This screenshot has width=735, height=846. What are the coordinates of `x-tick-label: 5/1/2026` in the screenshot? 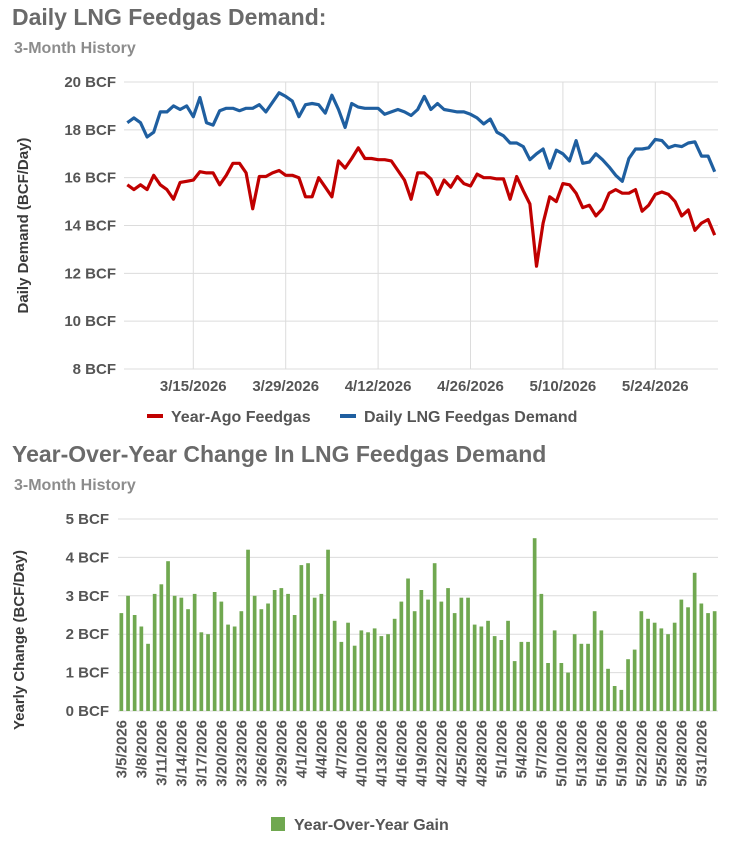 It's located at (501, 749).